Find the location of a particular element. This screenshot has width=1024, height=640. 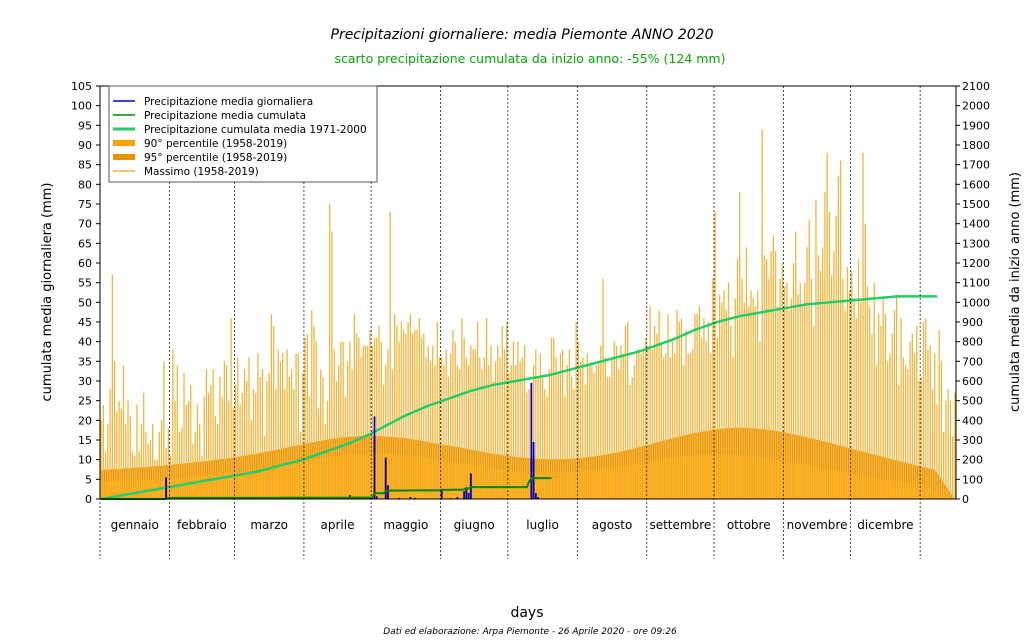

y-tick-label-left: 65 is located at coordinates (85, 243).